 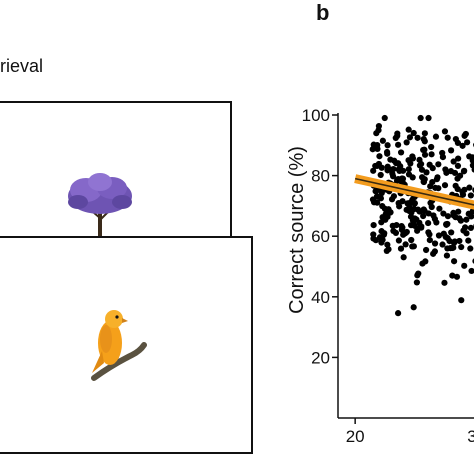 What do you see at coordinates (323, 12) in the screenshot?
I see `panel-label-b: b` at bounding box center [323, 12].